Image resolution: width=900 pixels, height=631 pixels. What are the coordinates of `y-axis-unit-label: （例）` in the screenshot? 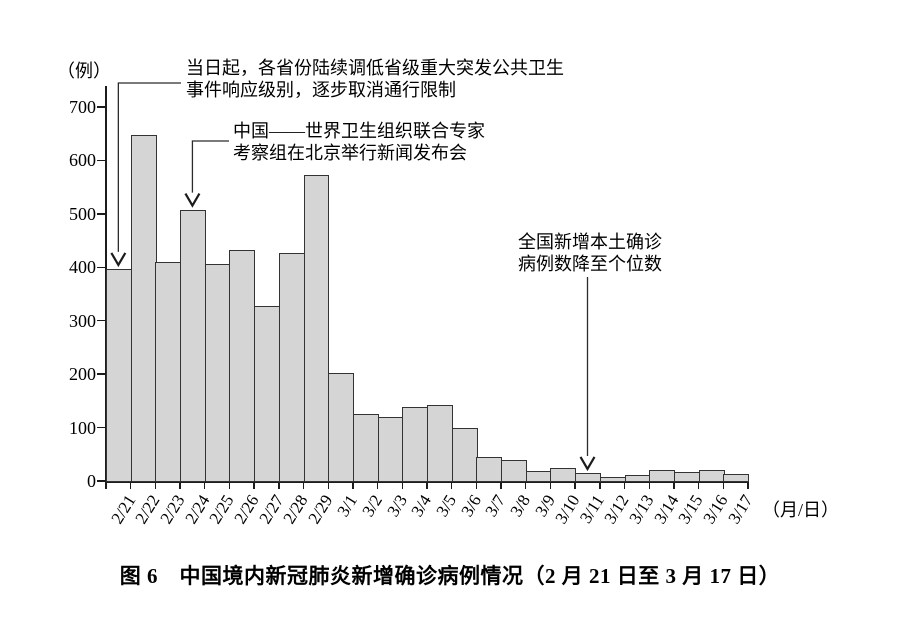 It's located at (84, 71).